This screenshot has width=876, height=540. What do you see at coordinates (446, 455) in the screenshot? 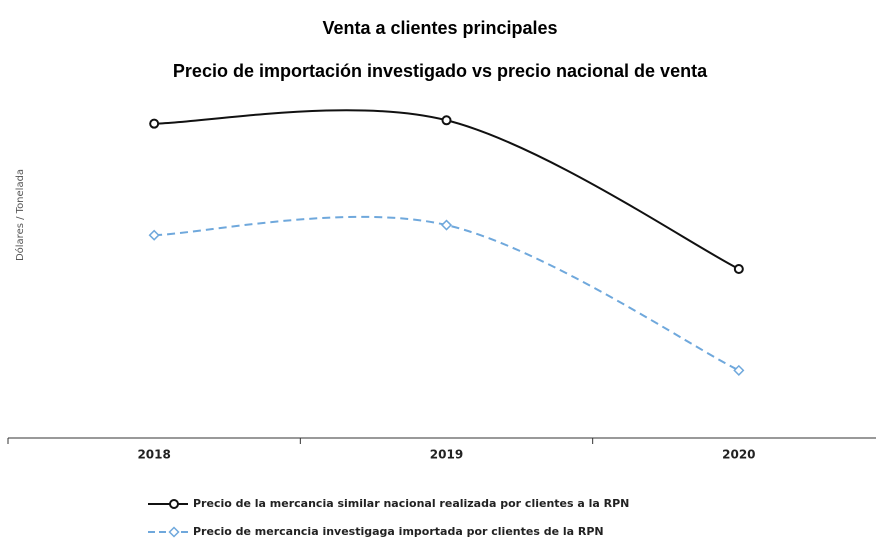
I see `x-tick-label: 2019` at bounding box center [446, 455].